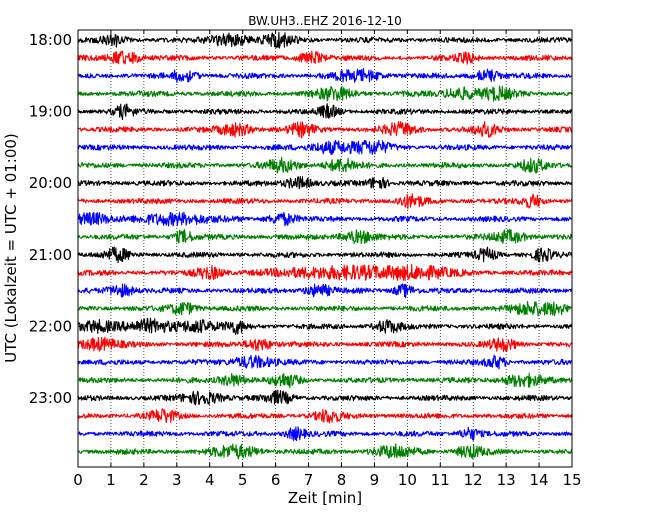 Image resolution: width=650 pixels, height=520 pixels. What do you see at coordinates (325, 147) in the screenshot?
I see `trace-1930` at bounding box center [325, 147].